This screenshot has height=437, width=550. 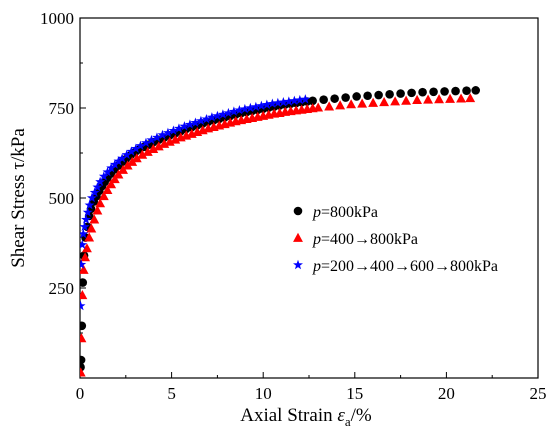 What do you see at coordinates (409, 266) in the screenshot?
I see `legend-label-text: =200→400→600→800kPa` at bounding box center [409, 266].